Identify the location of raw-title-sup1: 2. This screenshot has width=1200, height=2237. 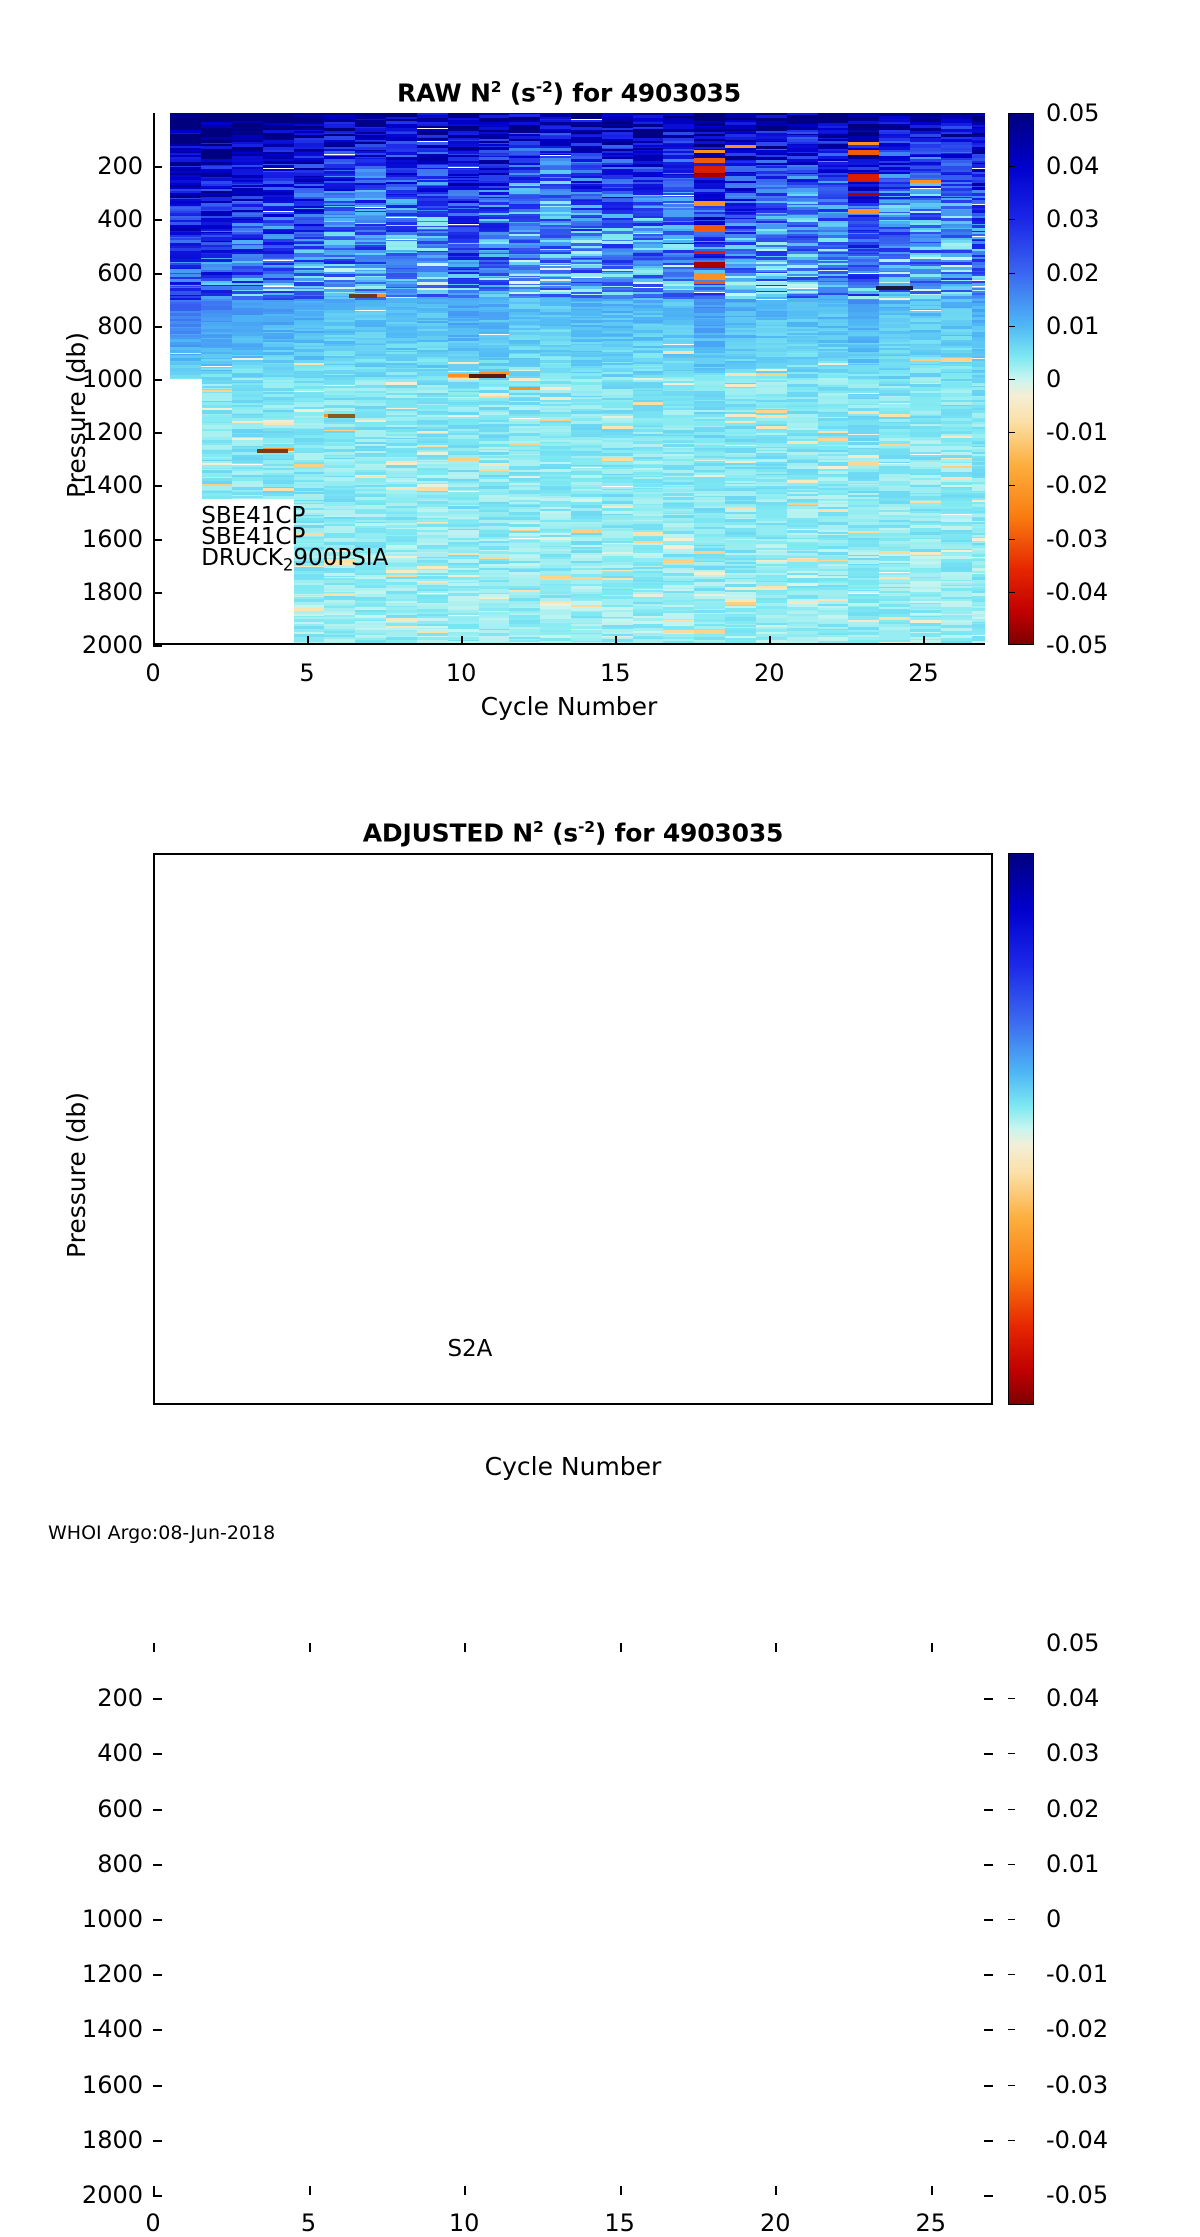
(496, 87).